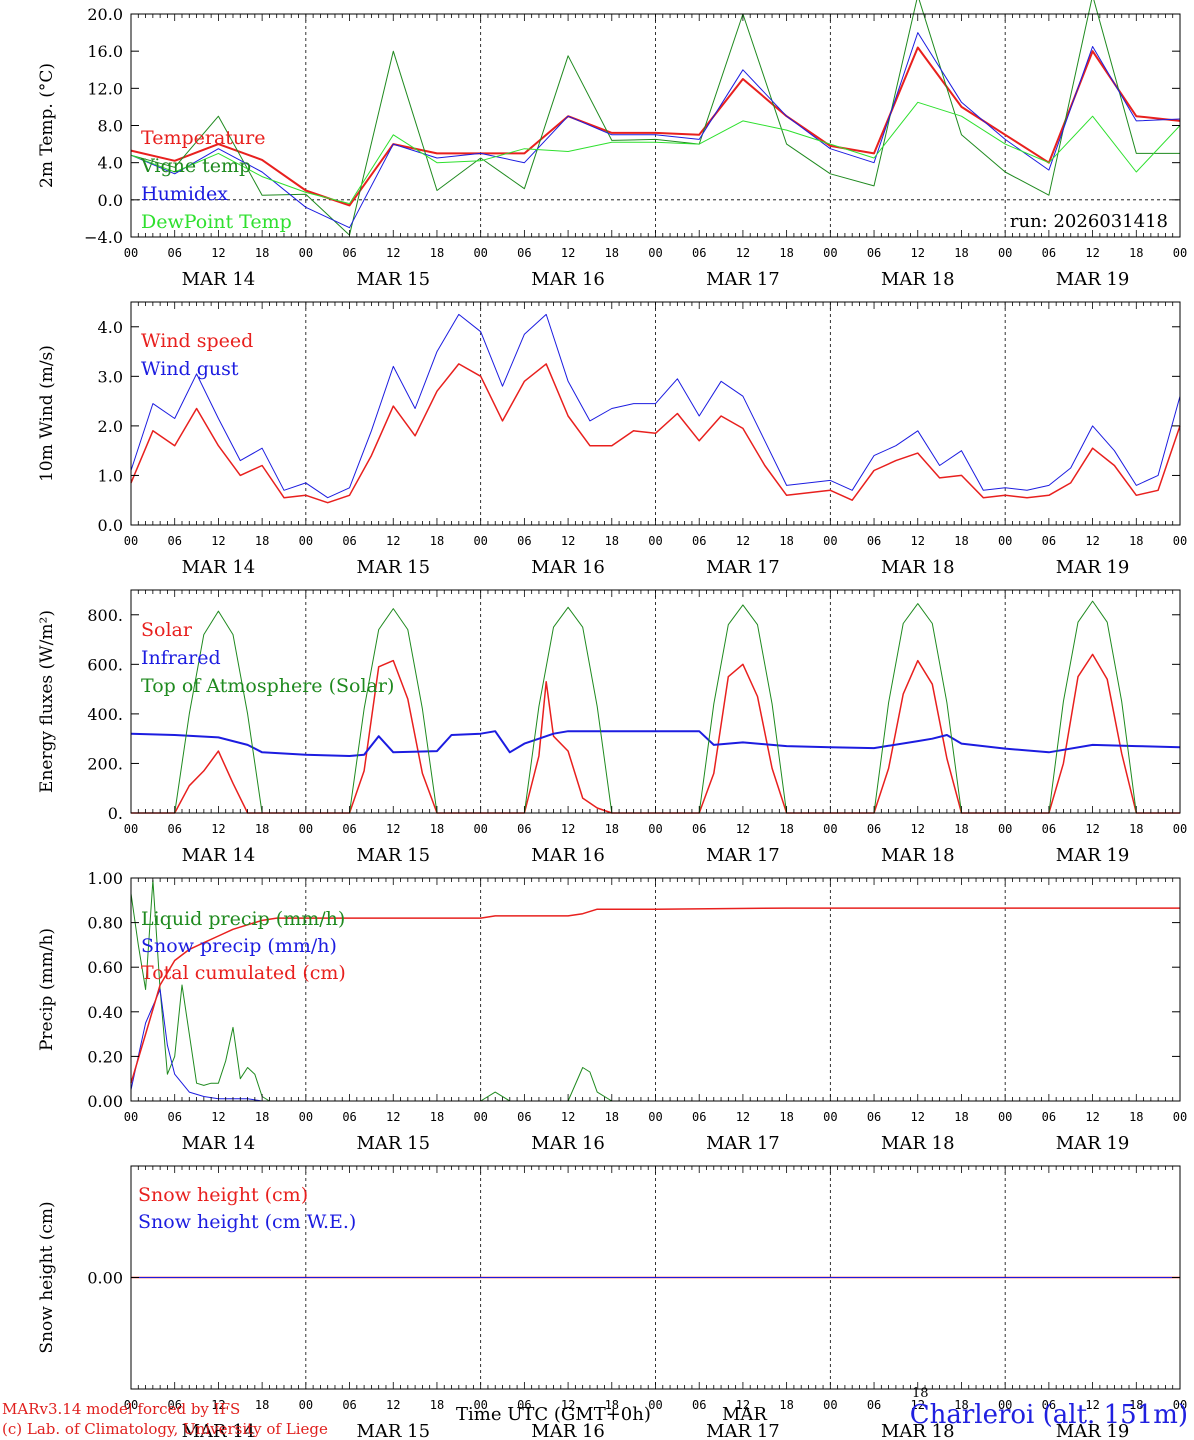  Describe the element at coordinates (105, 615) in the screenshot. I see `y-tick-label: 800.` at that location.